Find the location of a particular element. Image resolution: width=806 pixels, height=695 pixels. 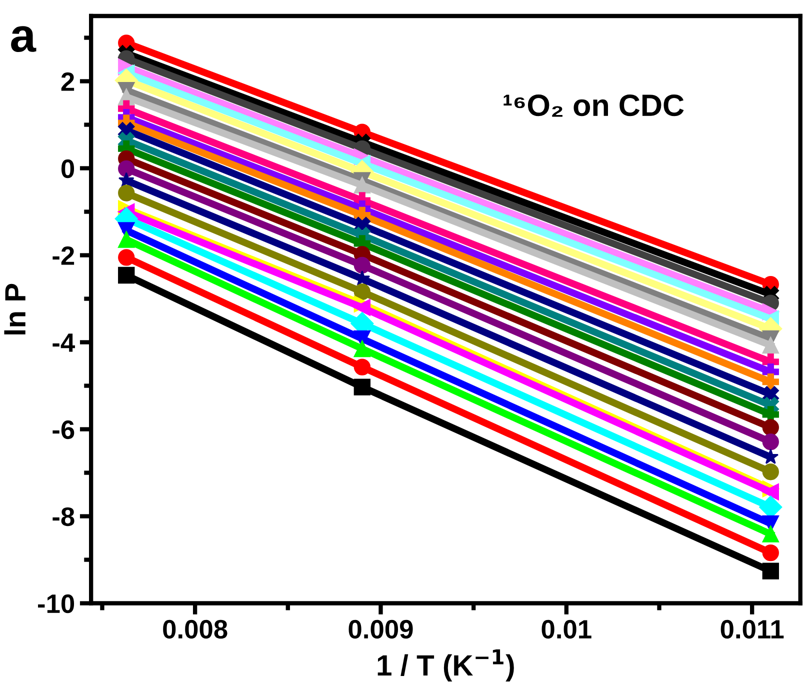

y-tick-label: -2 is located at coordinates (63, 255).